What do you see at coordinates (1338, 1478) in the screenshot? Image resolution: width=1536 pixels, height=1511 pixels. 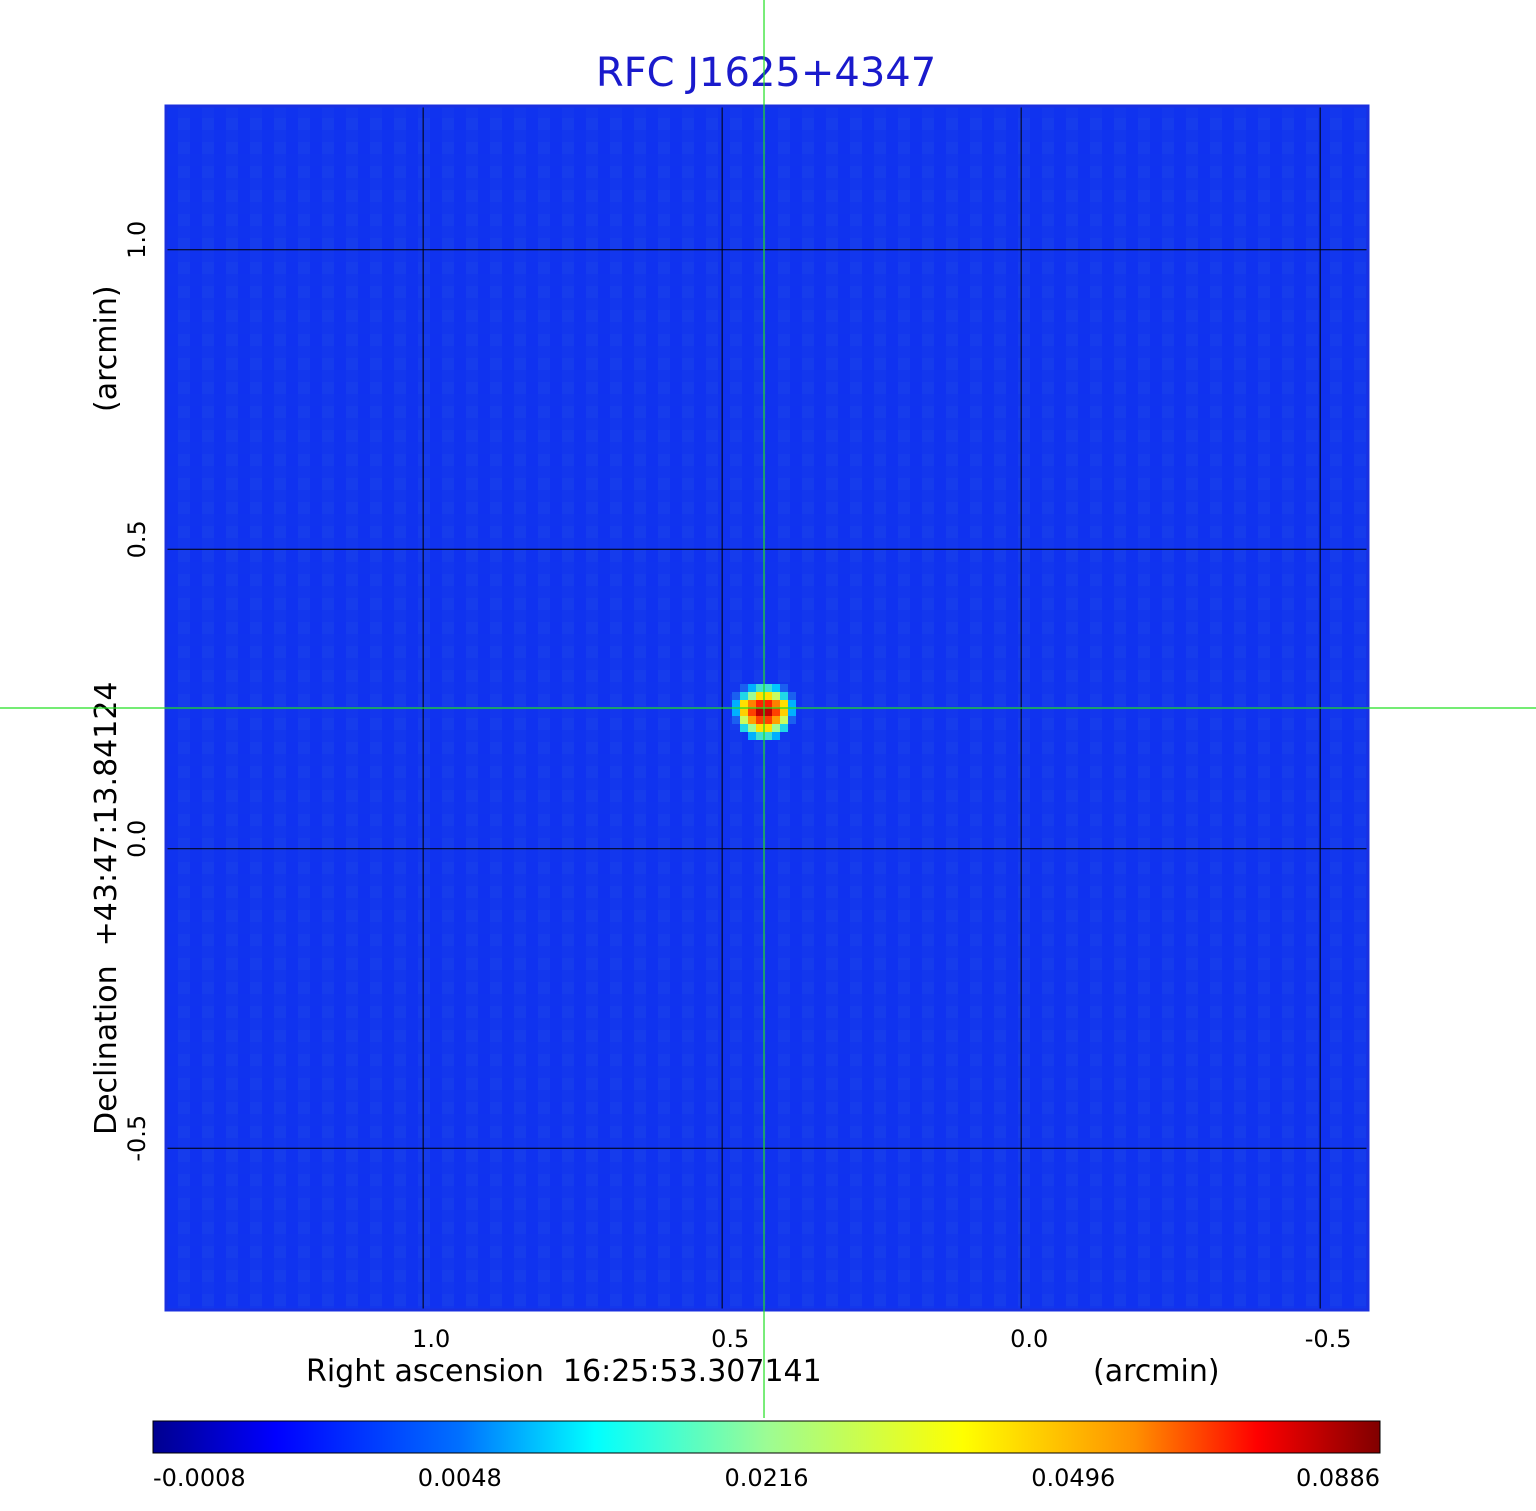 I see `colorbar-tick-4: 0.0886` at bounding box center [1338, 1478].